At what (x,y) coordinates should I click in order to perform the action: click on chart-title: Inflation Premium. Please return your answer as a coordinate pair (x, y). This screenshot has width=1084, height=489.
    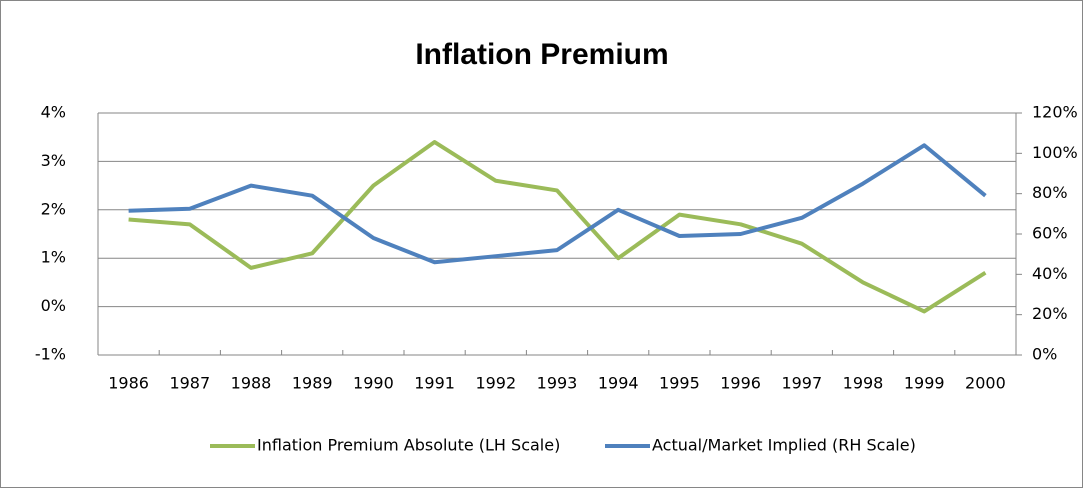
    Looking at the image, I should click on (541, 54).